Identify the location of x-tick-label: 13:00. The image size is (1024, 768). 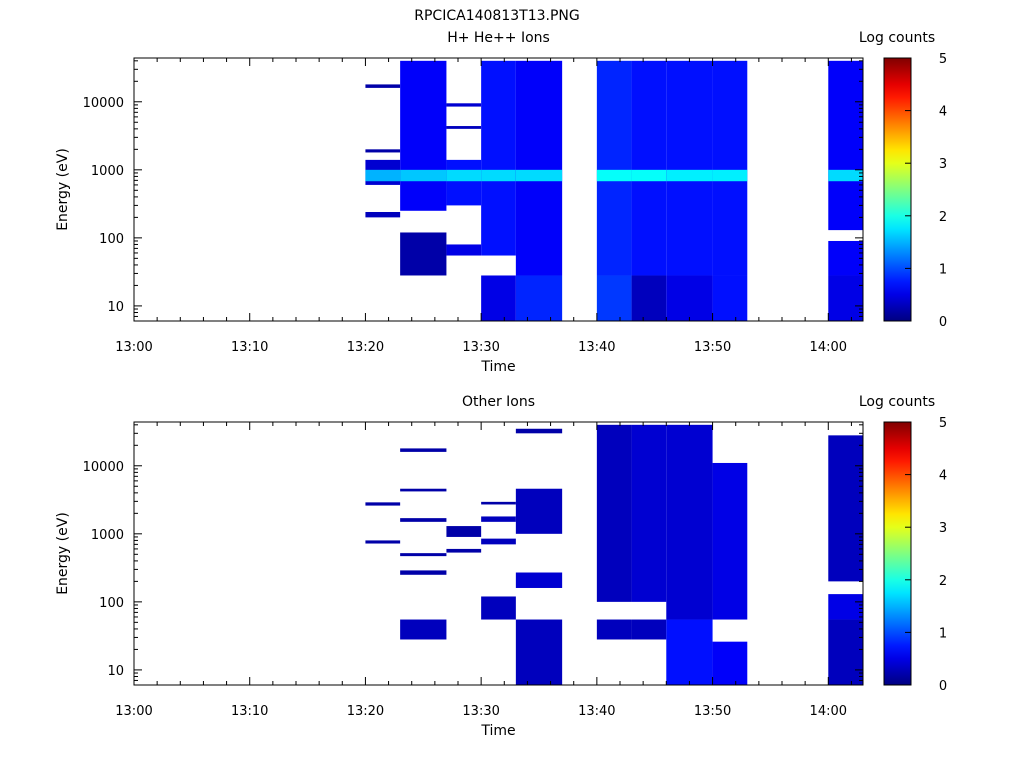
(133, 711).